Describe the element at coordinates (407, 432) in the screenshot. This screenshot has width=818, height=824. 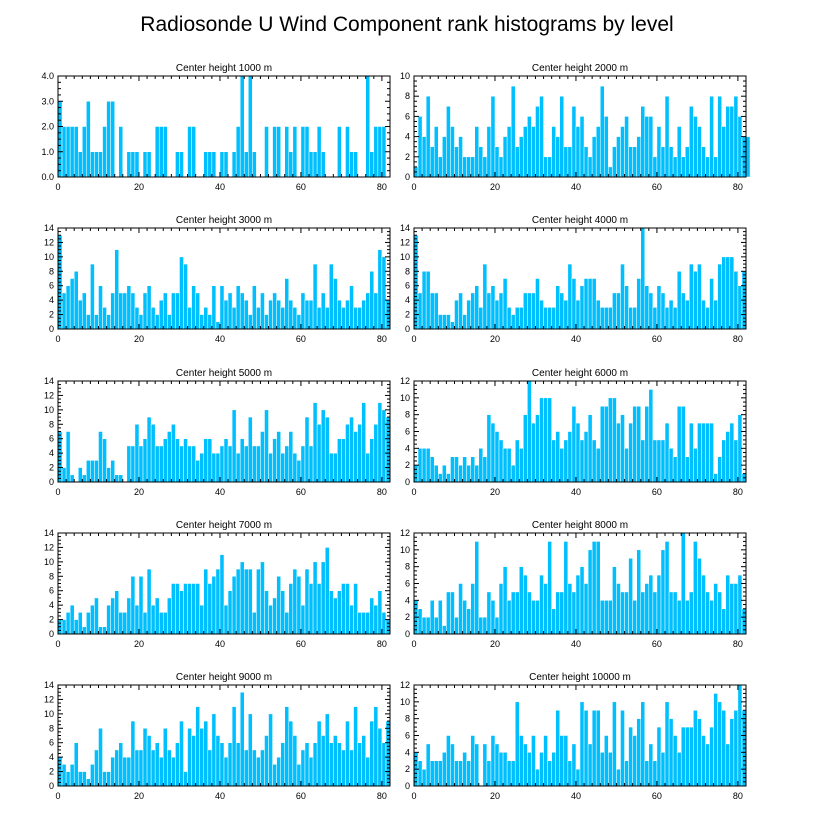
I see `y-tick-label: 6` at that location.